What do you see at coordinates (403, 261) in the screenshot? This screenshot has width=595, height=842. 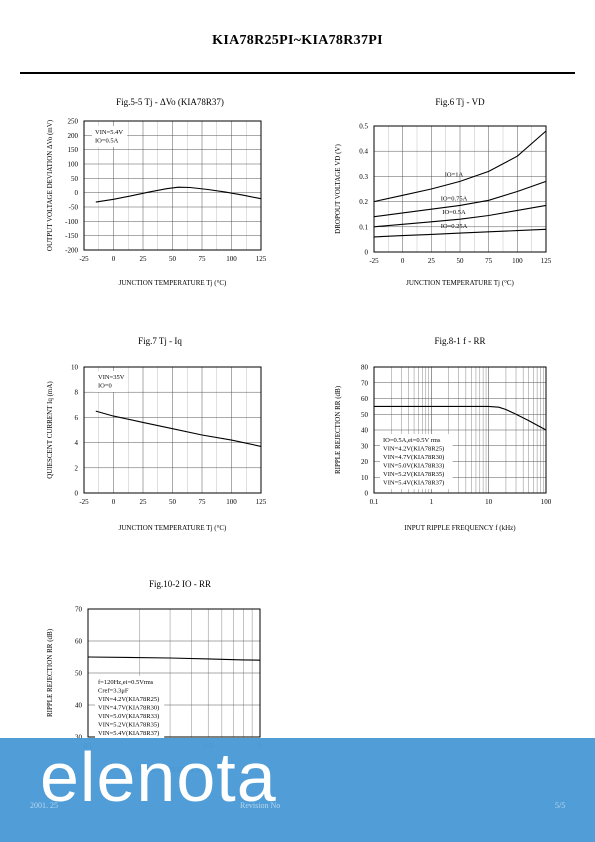 I see `fig6-x-tick-label: 0` at bounding box center [403, 261].